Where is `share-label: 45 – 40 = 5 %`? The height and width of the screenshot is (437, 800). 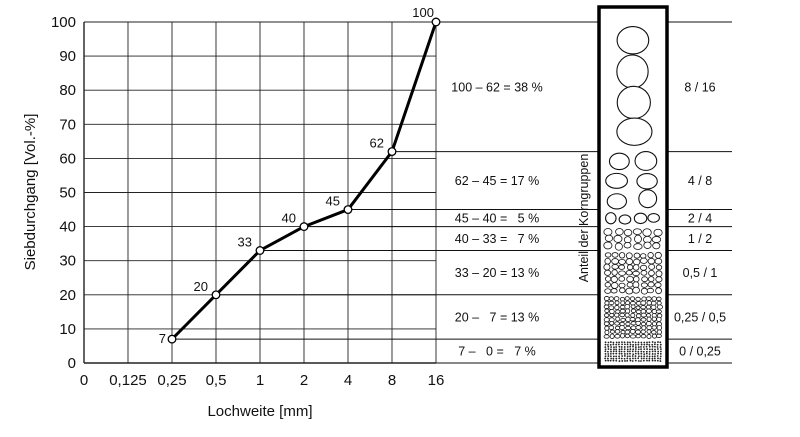
share-label: 45 – 40 = 5 % is located at coordinates (497, 219).